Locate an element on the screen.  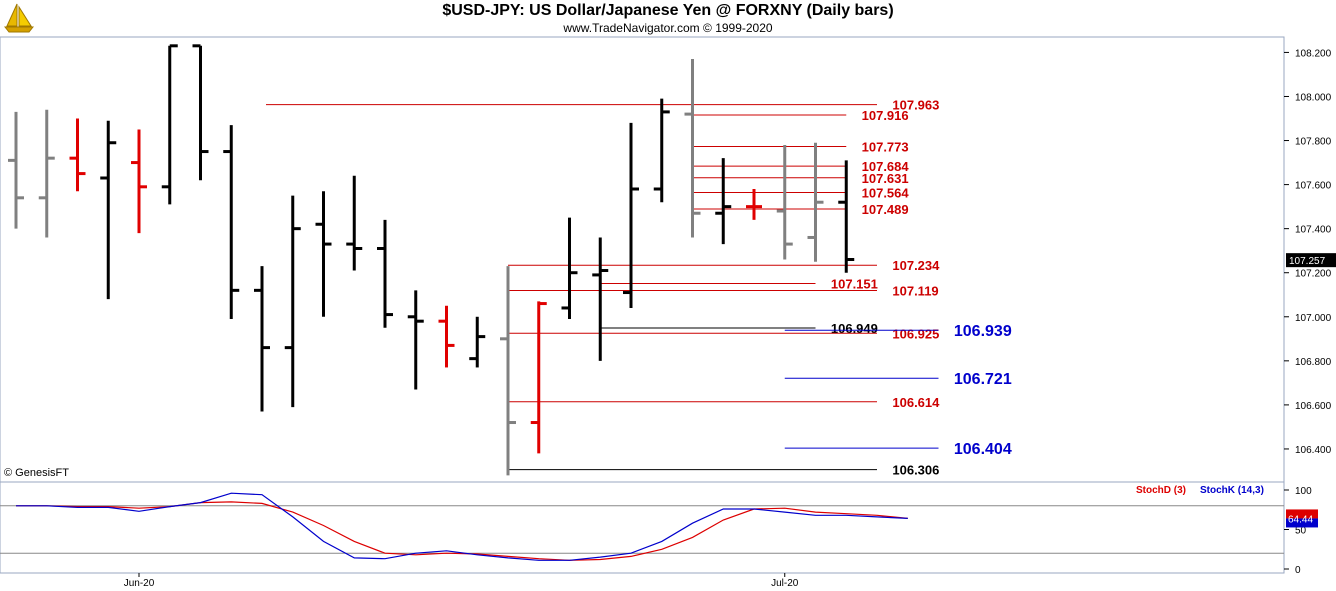
price-level-label: 107.234 is located at coordinates (916, 265).